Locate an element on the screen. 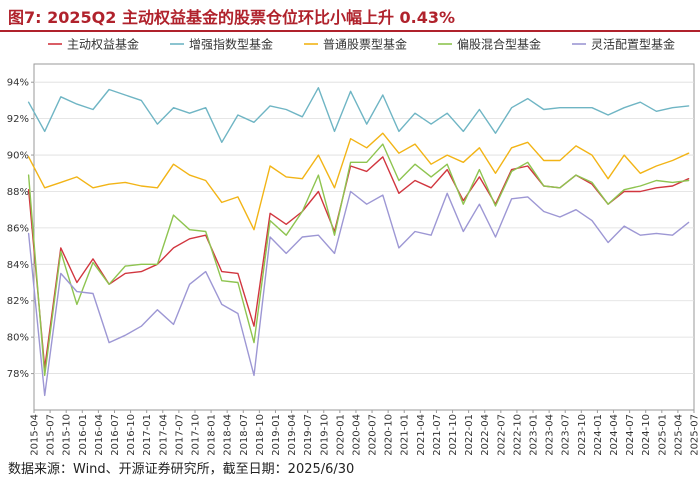  x-tick-label: 2015-10 is located at coordinates (67, 435).